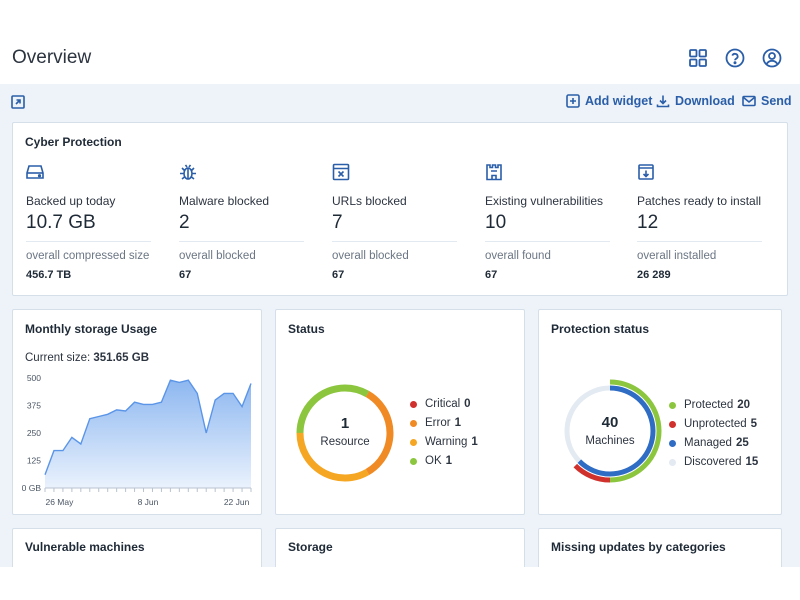 The height and width of the screenshot is (600, 800). What do you see at coordinates (610, 441) in the screenshot?
I see `protection-center-label: Machines` at bounding box center [610, 441].